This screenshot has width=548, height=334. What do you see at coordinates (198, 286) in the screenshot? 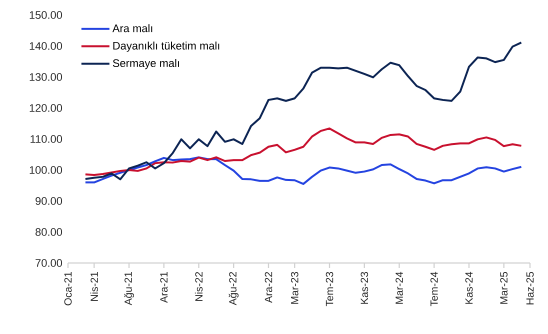
I see `x-tick-label: Nis-22` at bounding box center [198, 286].